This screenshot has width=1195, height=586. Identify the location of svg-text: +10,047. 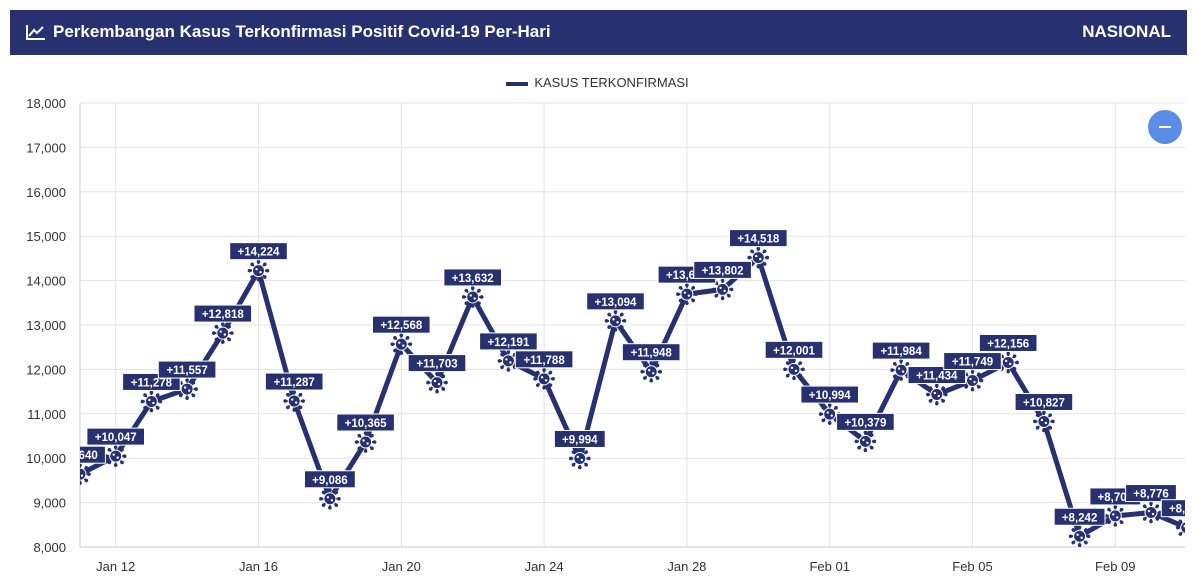
(116, 438).